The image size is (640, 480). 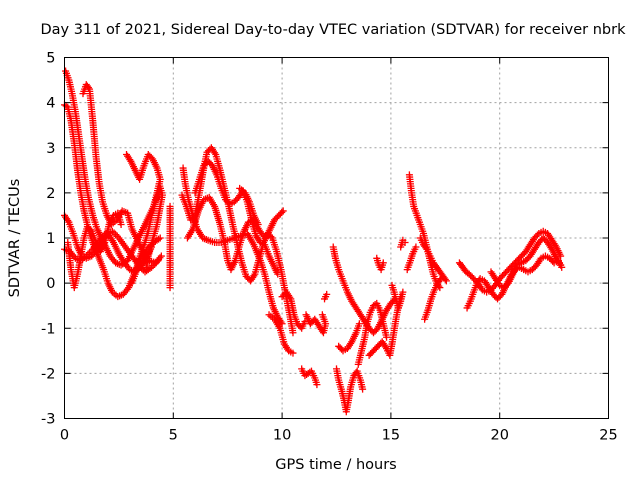 What do you see at coordinates (48, 374) in the screenshot?
I see `y-tick-label: -2` at bounding box center [48, 374].